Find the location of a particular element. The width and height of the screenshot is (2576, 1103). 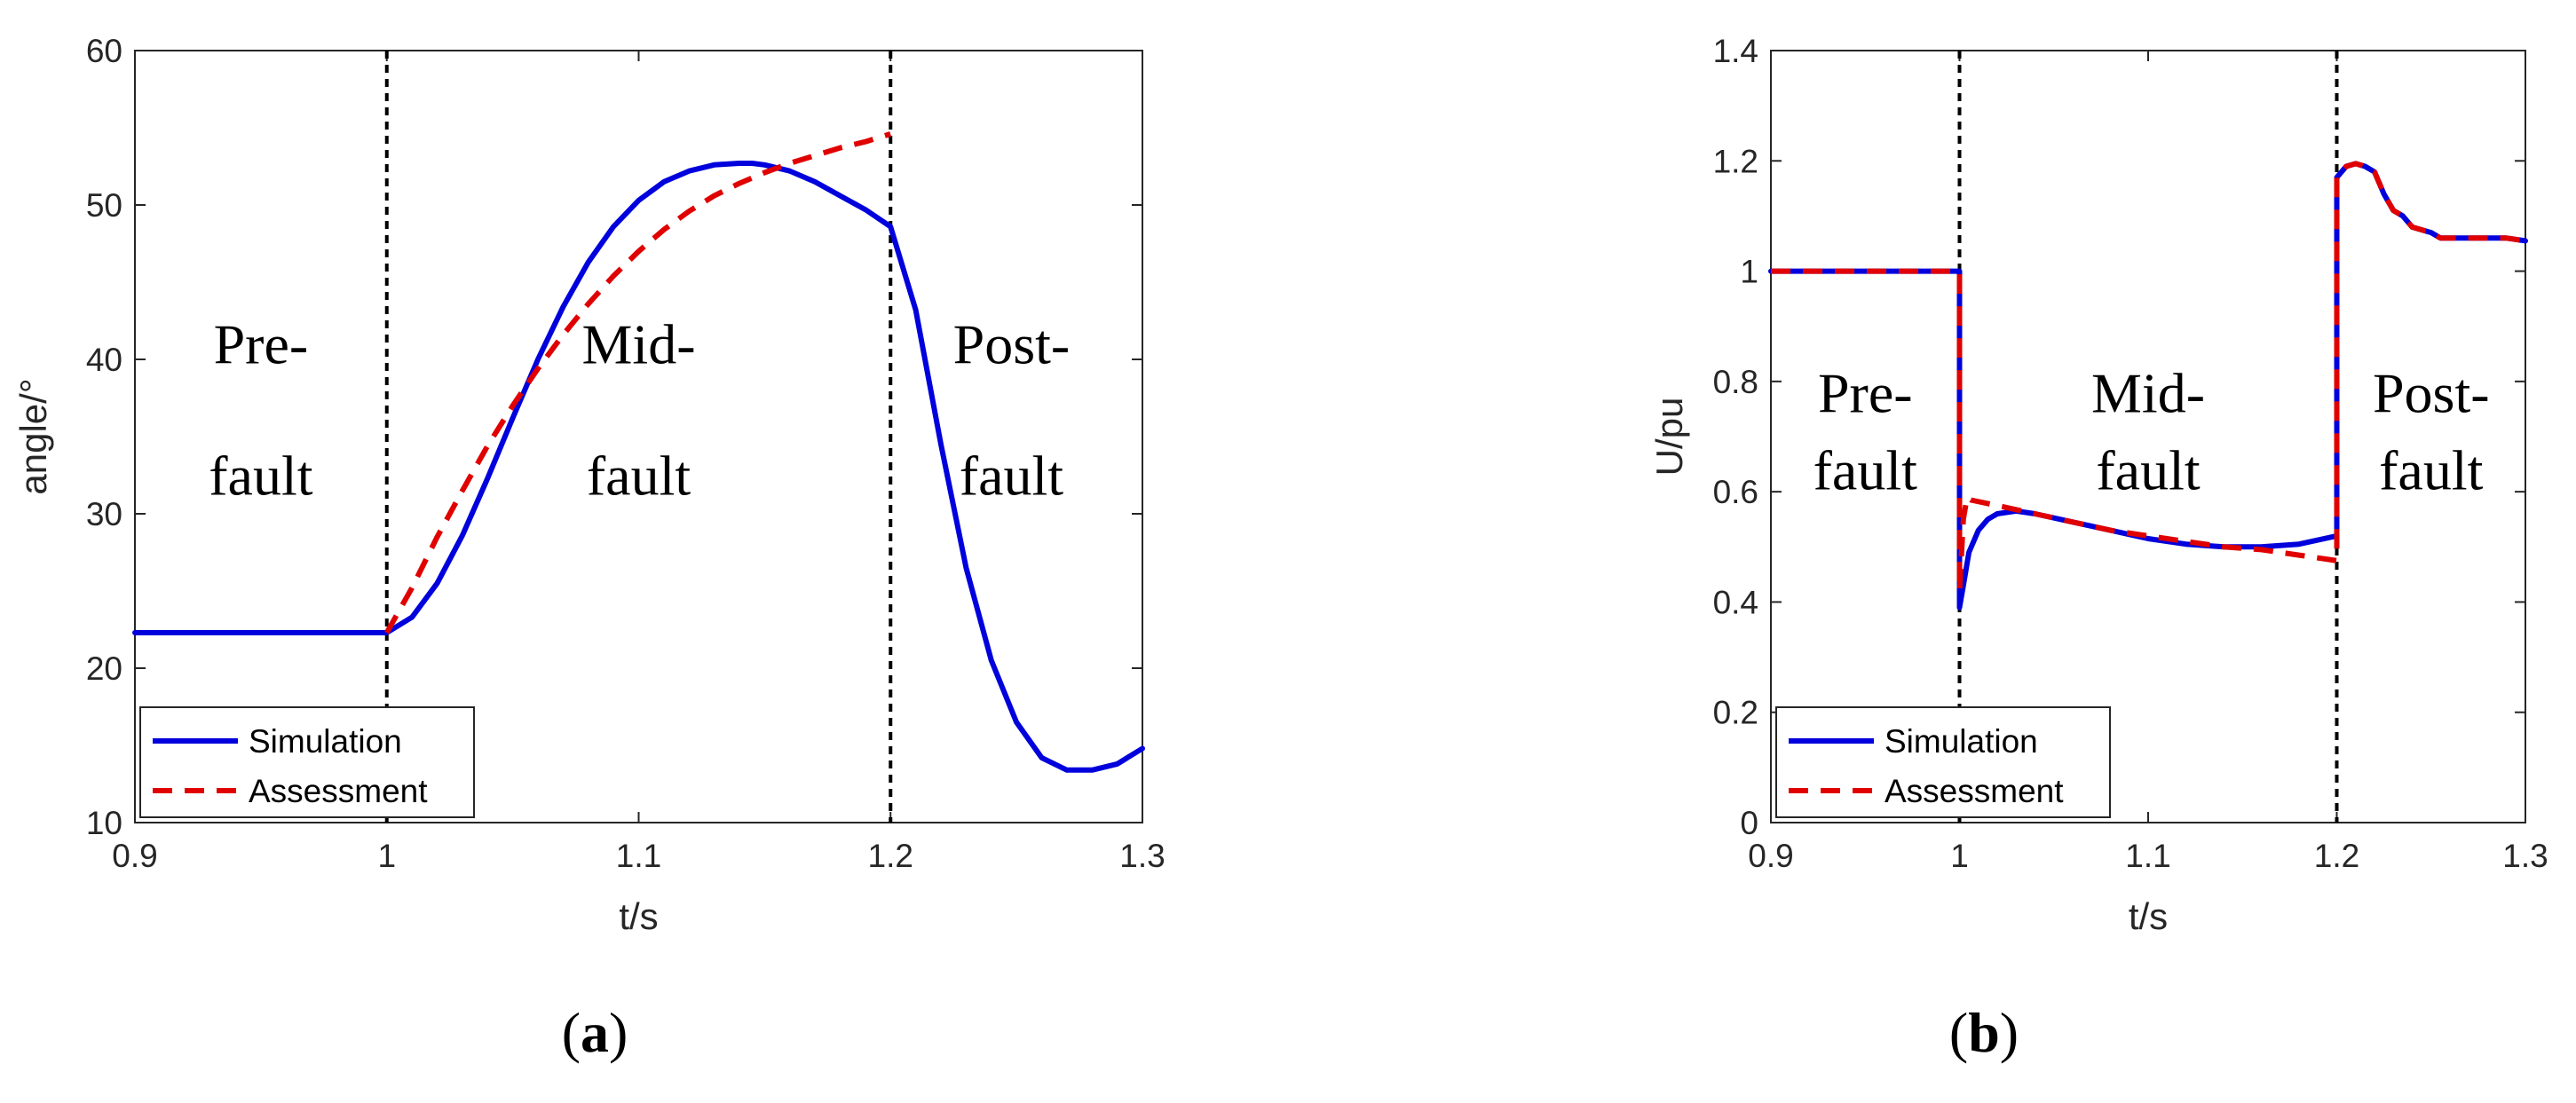

panel-caption: (a) is located at coordinates (595, 1032).